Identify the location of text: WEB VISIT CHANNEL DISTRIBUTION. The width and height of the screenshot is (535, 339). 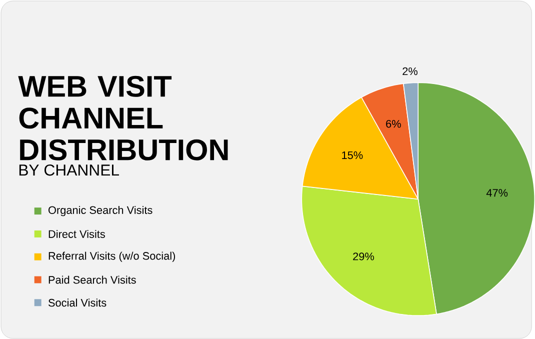
(123, 118).